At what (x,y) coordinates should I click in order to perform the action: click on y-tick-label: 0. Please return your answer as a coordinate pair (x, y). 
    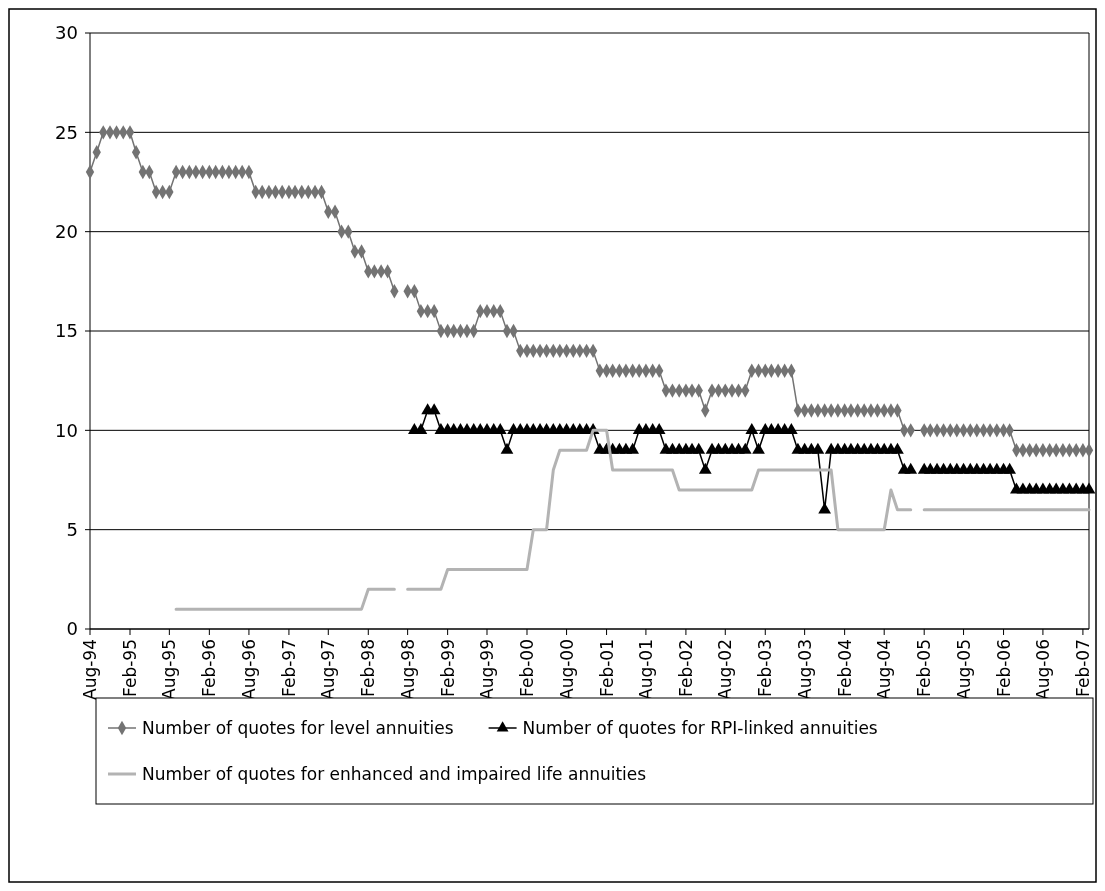
    Looking at the image, I should click on (72, 629).